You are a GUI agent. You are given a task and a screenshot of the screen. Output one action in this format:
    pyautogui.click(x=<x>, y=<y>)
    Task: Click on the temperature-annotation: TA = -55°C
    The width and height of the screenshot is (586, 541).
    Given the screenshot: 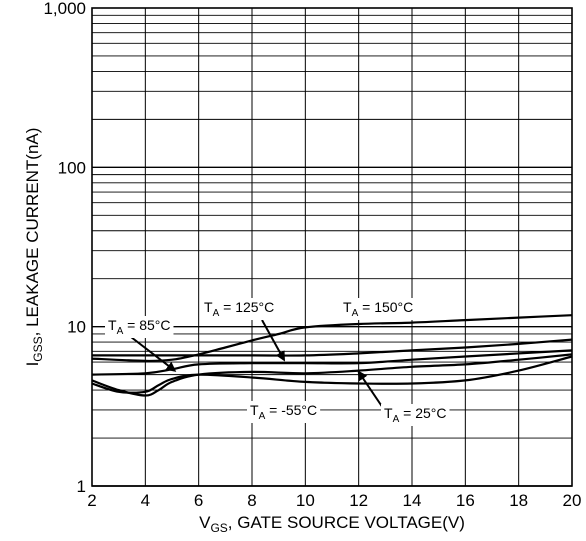 What is the action you would take?
    pyautogui.click(x=284, y=412)
    